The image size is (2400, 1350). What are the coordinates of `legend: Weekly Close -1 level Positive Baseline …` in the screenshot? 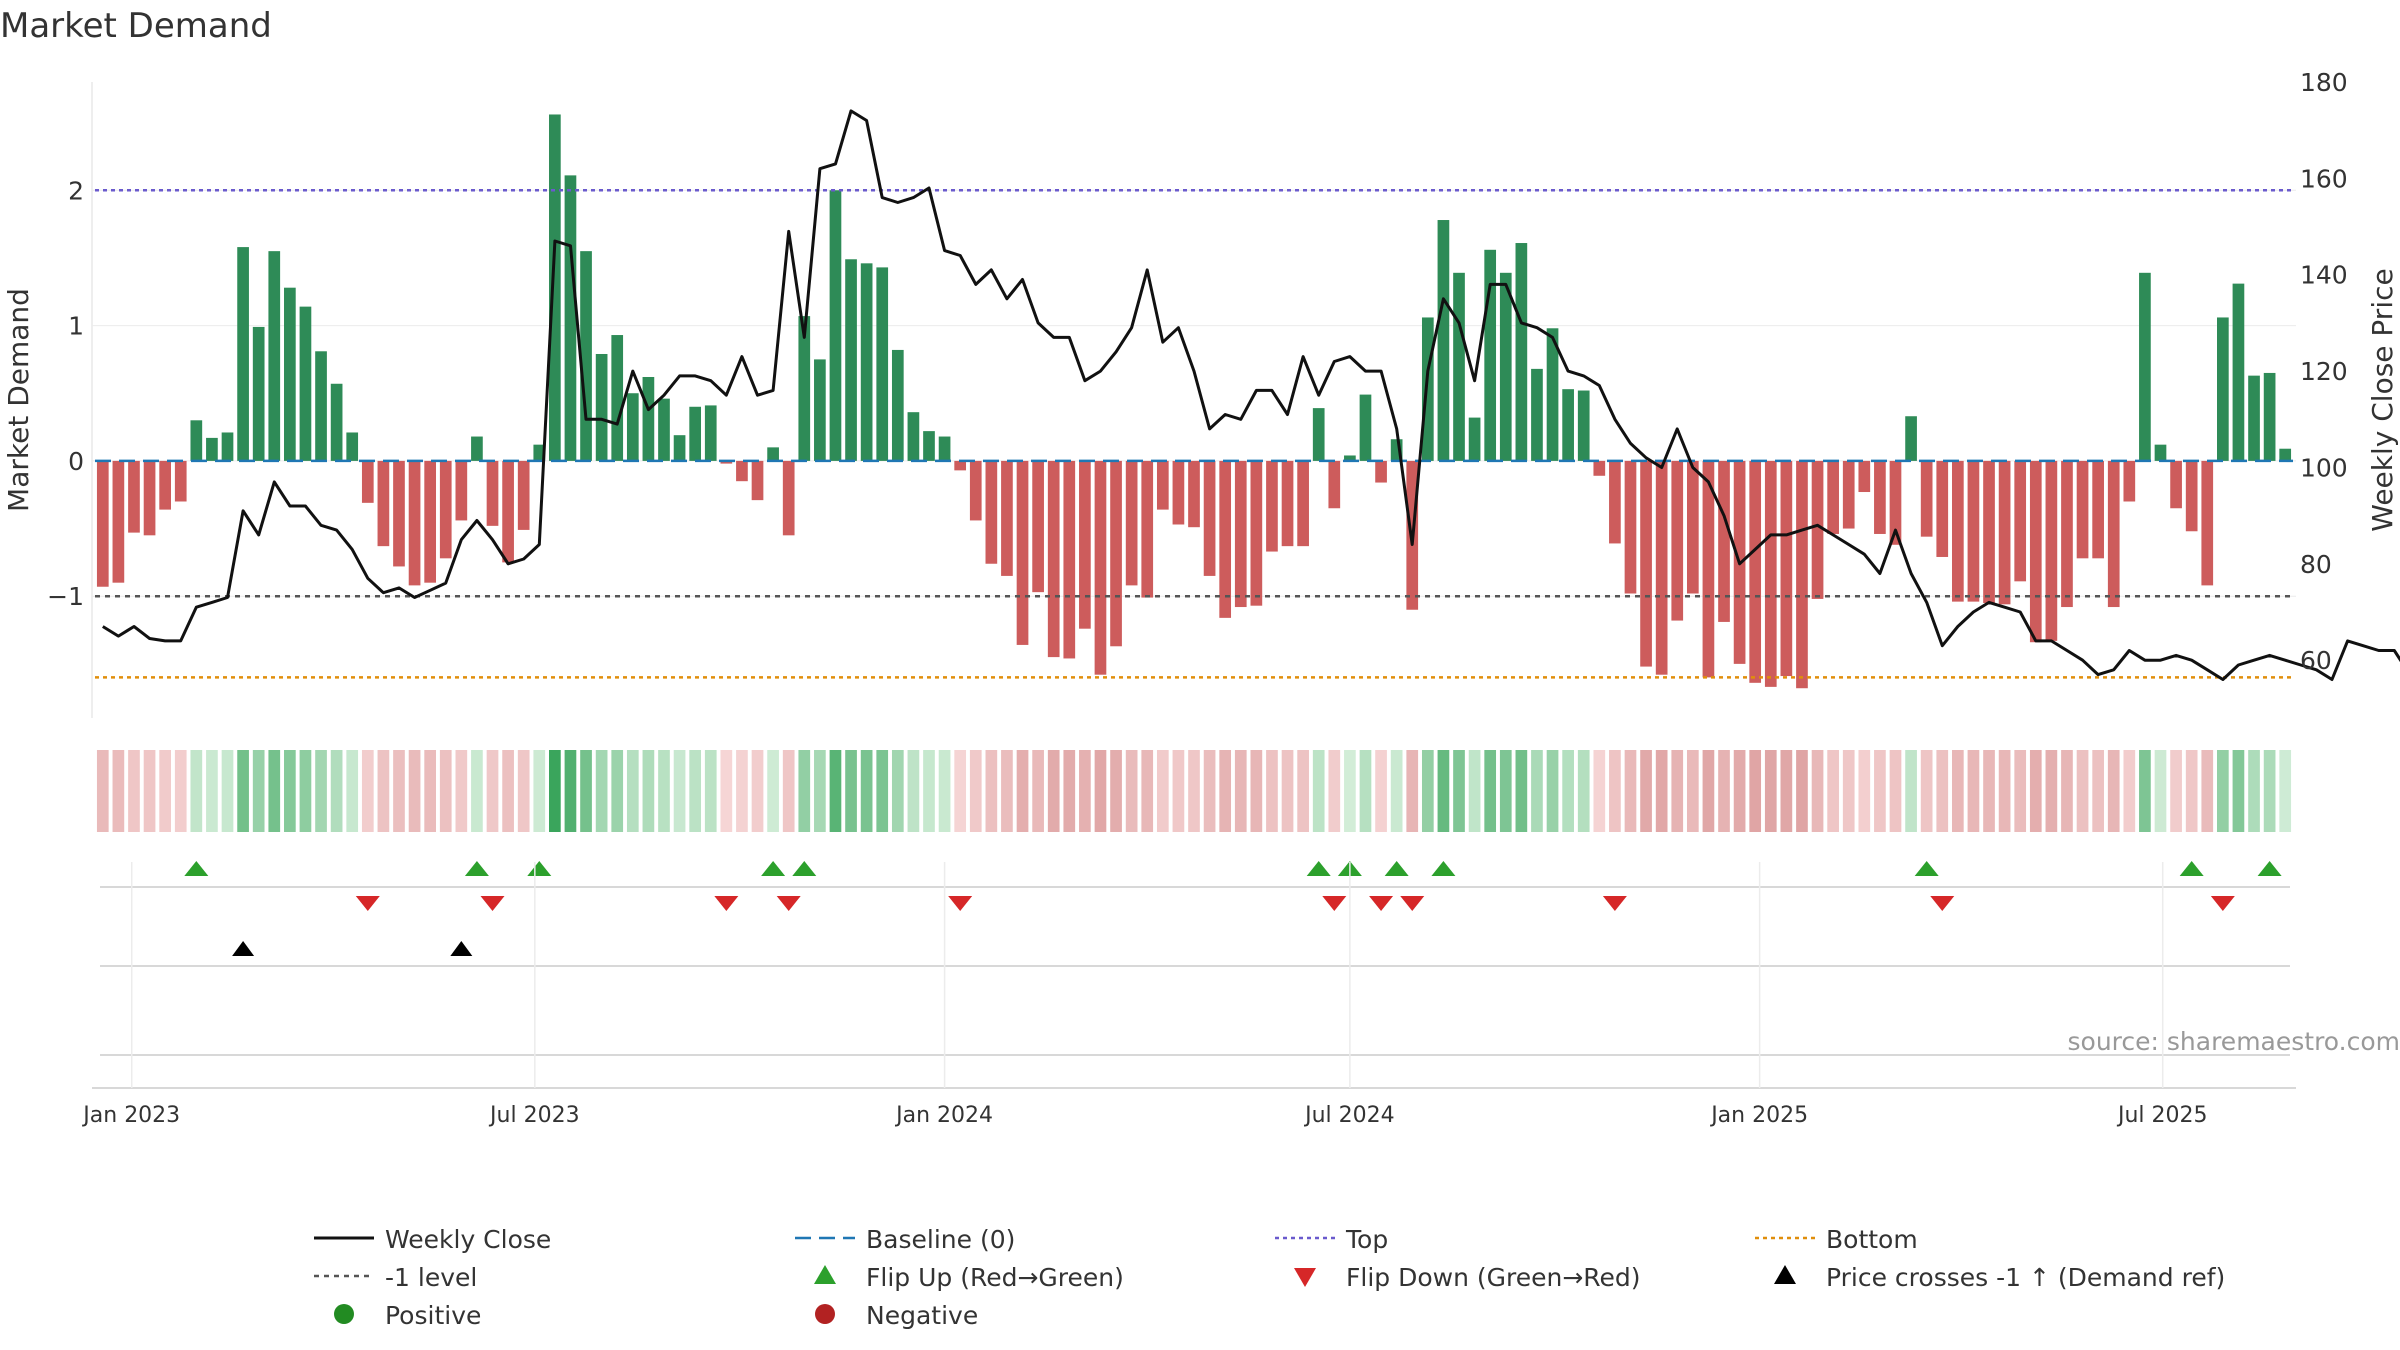 It's located at (1269, 1277).